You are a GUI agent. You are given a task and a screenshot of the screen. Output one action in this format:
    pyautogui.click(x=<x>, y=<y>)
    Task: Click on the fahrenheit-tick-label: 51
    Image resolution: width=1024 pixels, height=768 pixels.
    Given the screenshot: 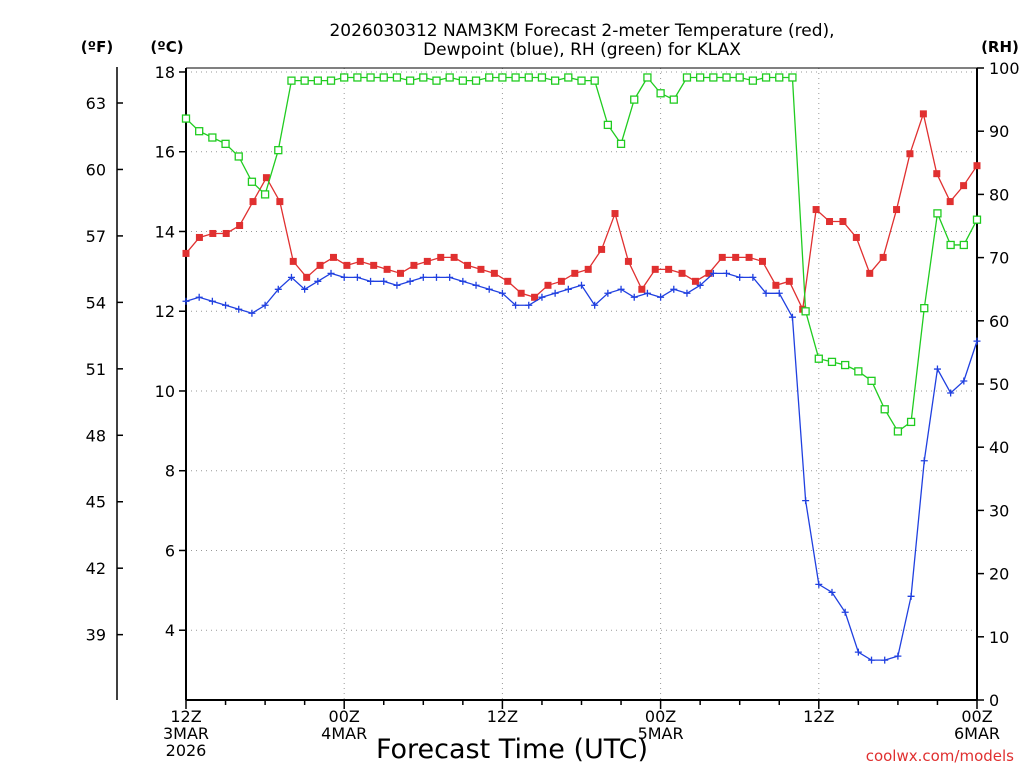 What is the action you would take?
    pyautogui.click(x=96, y=369)
    